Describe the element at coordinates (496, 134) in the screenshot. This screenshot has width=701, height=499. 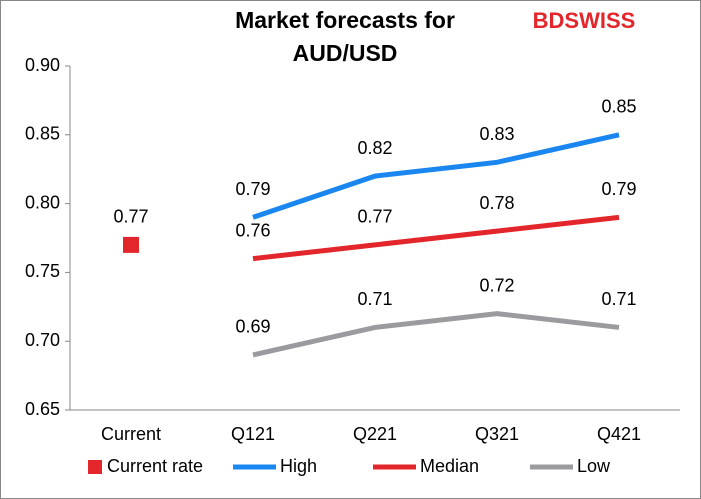
I see `data-label: 0.83` at that location.